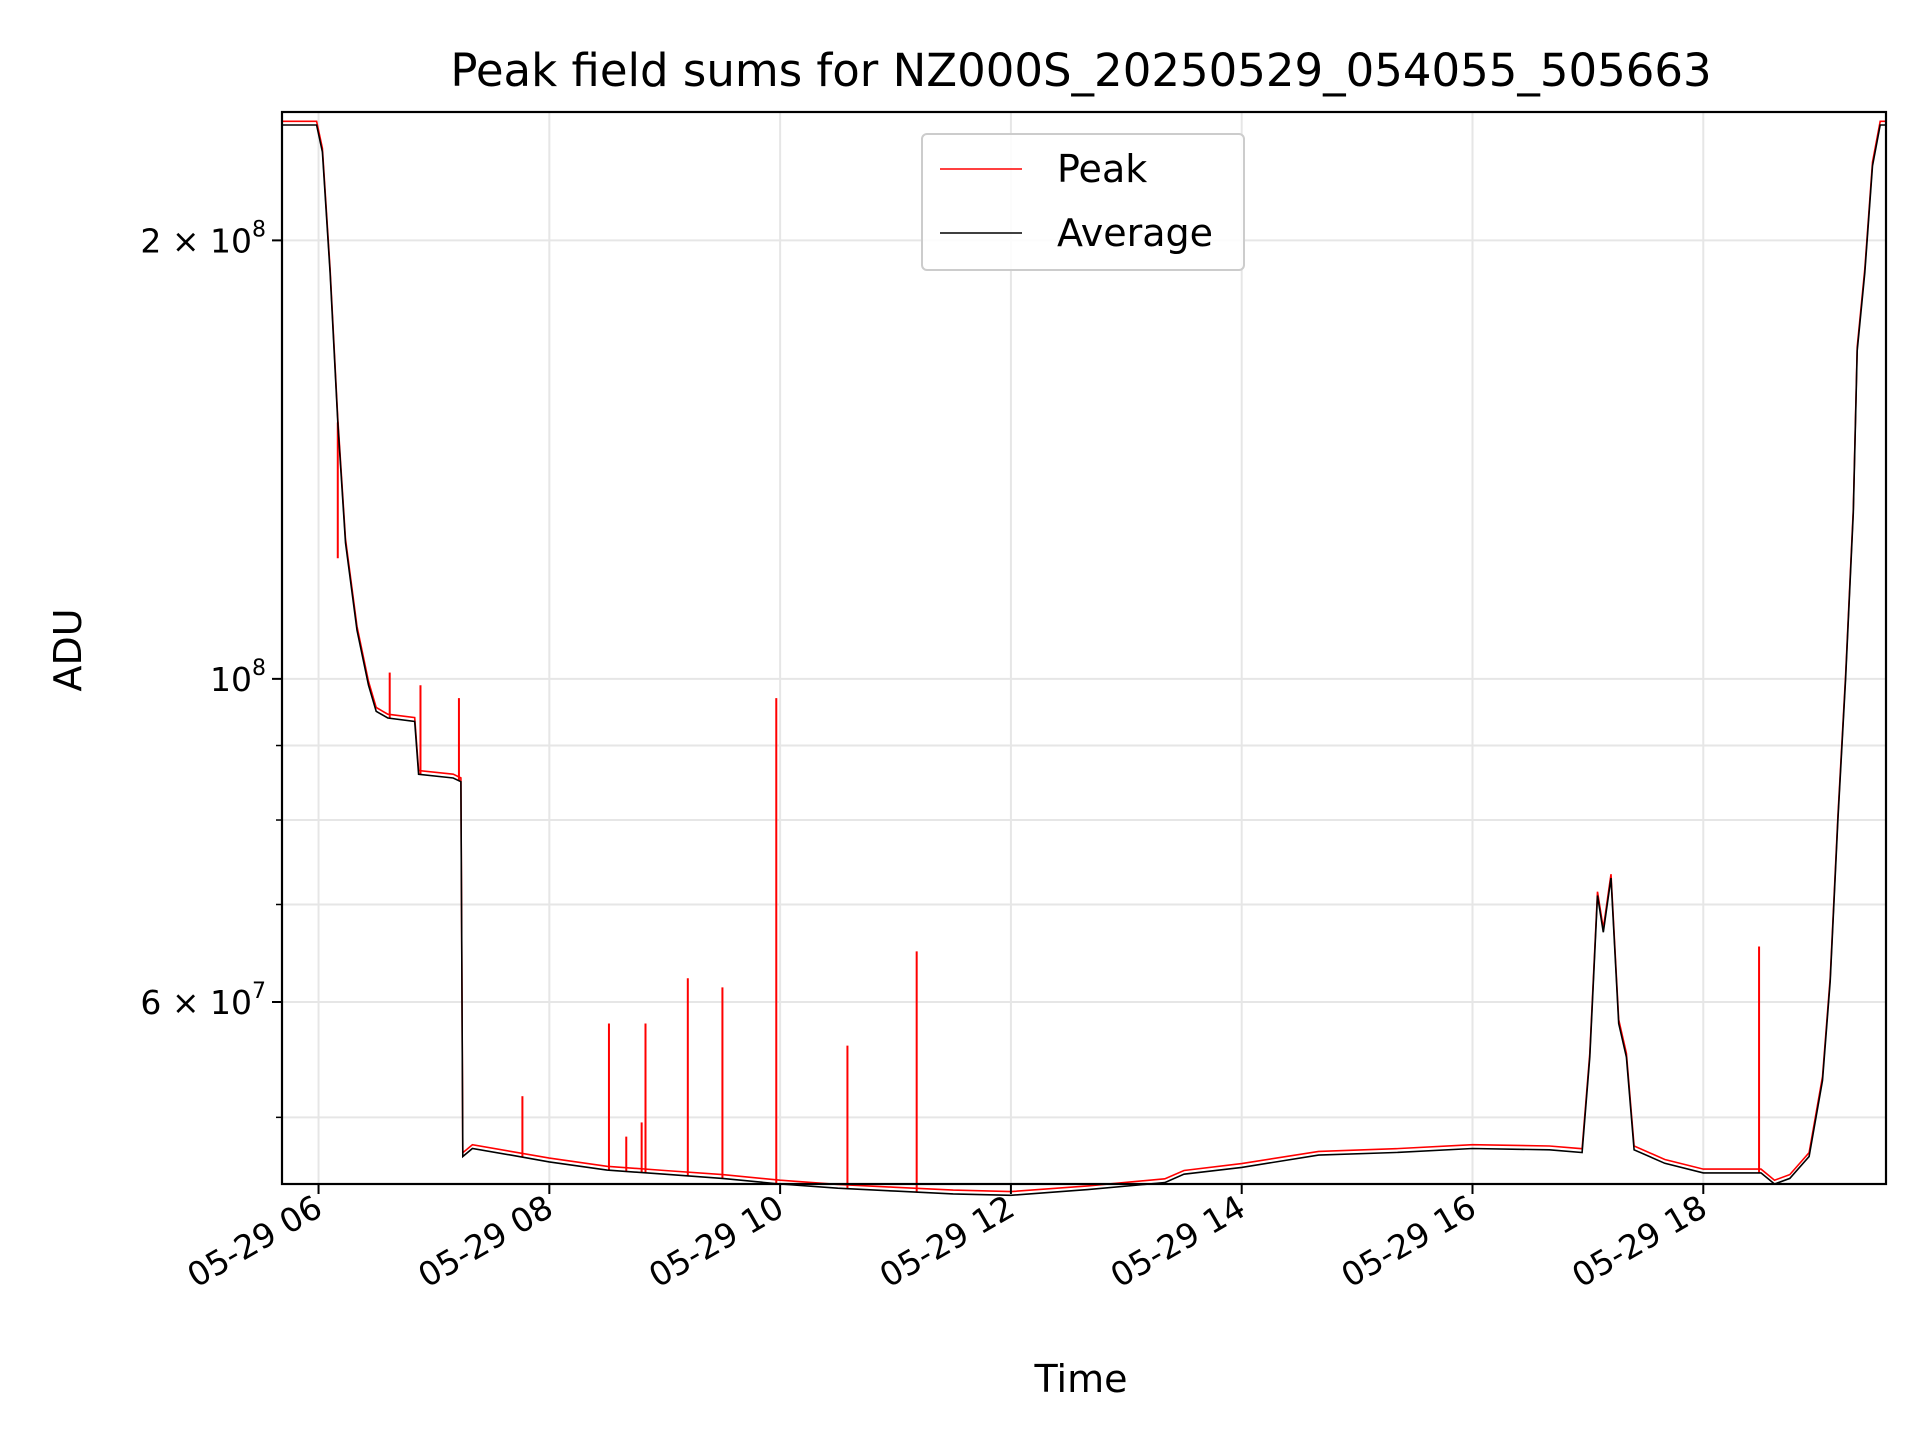 The width and height of the screenshot is (1920, 1445). Describe the element at coordinates (1081, 1379) in the screenshot. I see `x-axis-label: Time` at that location.